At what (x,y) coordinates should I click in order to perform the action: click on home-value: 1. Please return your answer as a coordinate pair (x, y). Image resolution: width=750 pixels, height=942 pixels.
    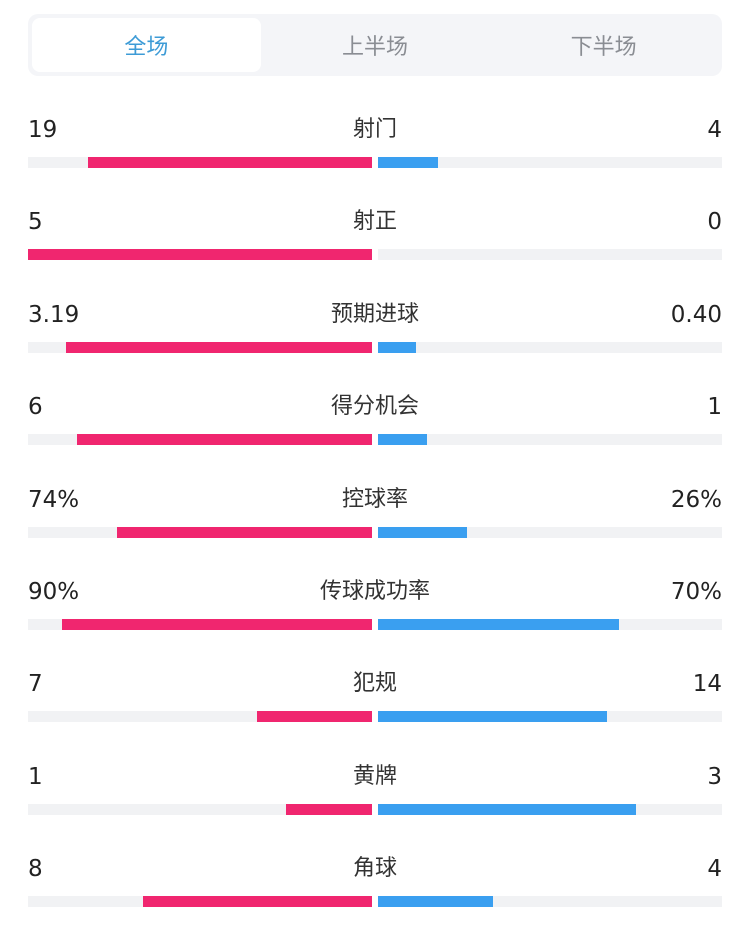
    Looking at the image, I should click on (35, 776).